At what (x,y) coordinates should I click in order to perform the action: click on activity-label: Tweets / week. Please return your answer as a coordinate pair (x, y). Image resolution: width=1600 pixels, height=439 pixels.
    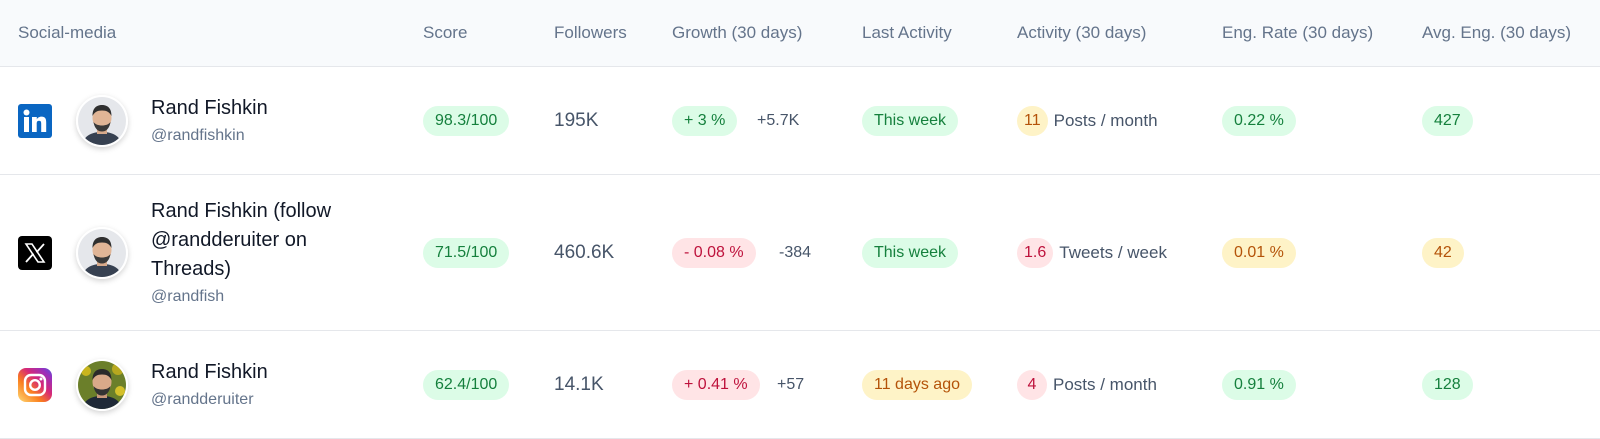
    Looking at the image, I should click on (1113, 252).